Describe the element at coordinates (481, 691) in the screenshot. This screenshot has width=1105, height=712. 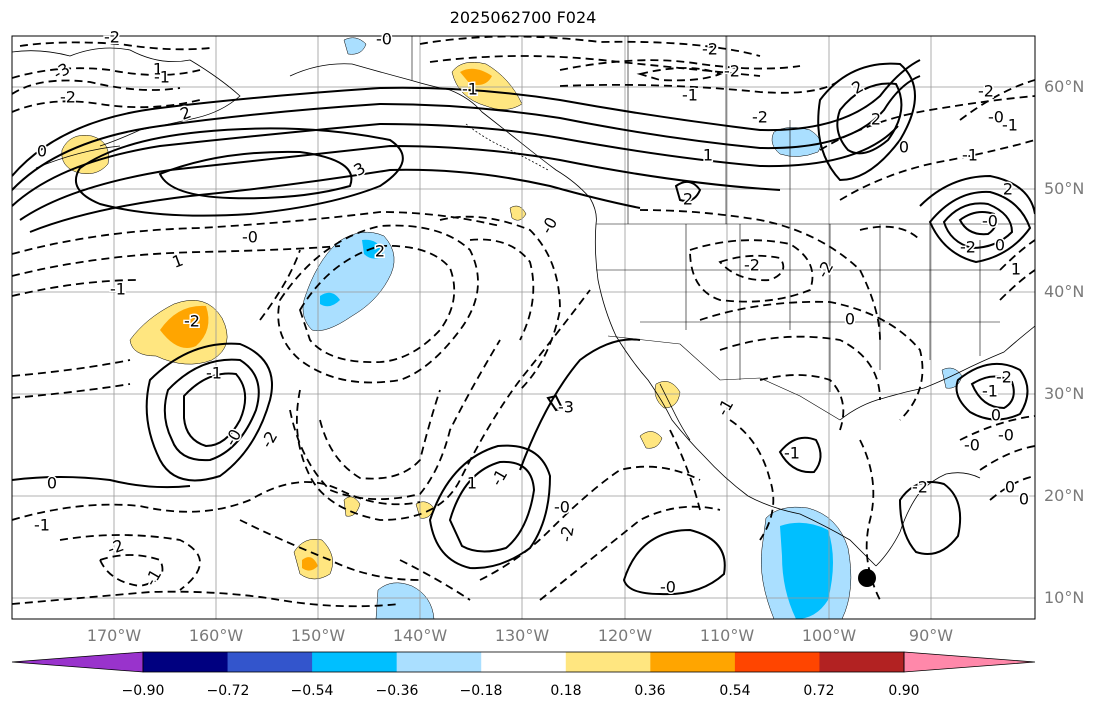
I see `colorbar-tick-label: −0.18` at that location.